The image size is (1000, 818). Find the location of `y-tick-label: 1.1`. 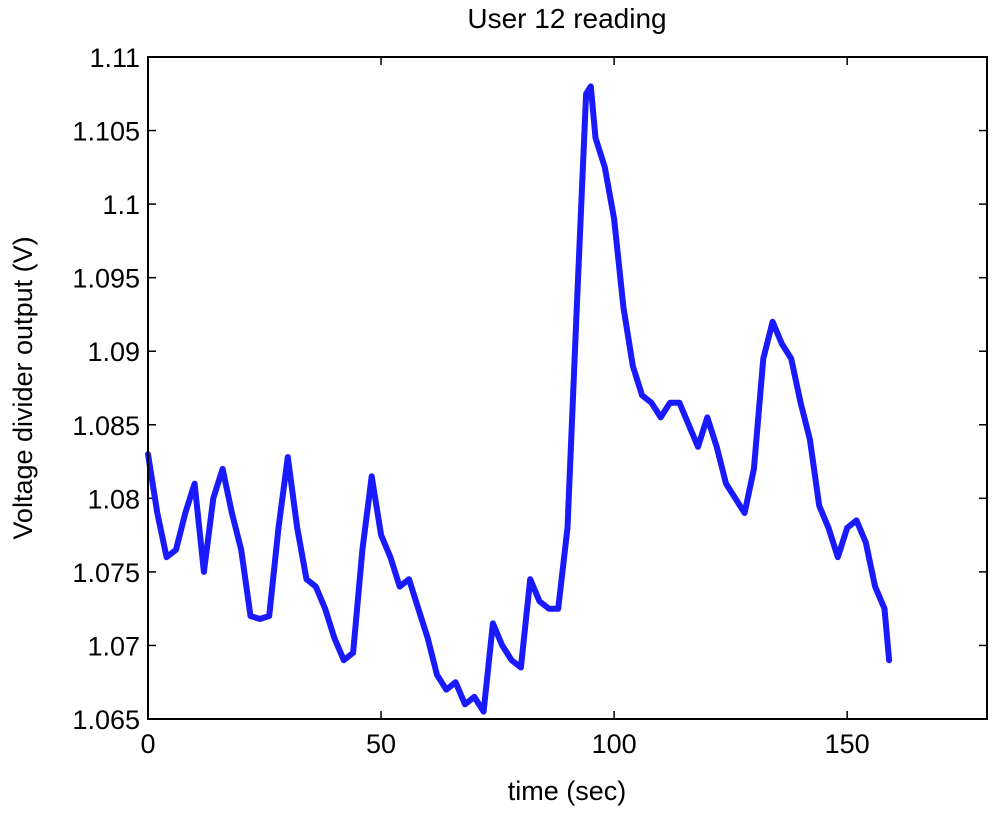

y-tick-label: 1.1 is located at coordinates (121, 205).